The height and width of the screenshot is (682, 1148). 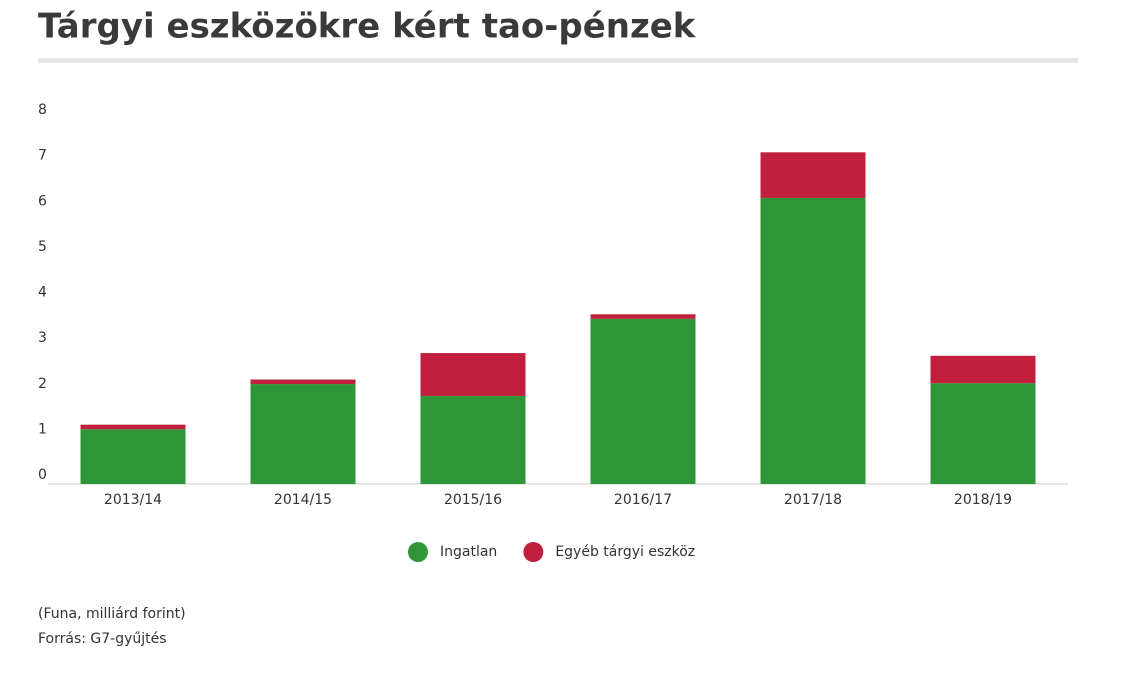 What do you see at coordinates (112, 614) in the screenshot?
I see `note: (Funa, milliárd forint)` at bounding box center [112, 614].